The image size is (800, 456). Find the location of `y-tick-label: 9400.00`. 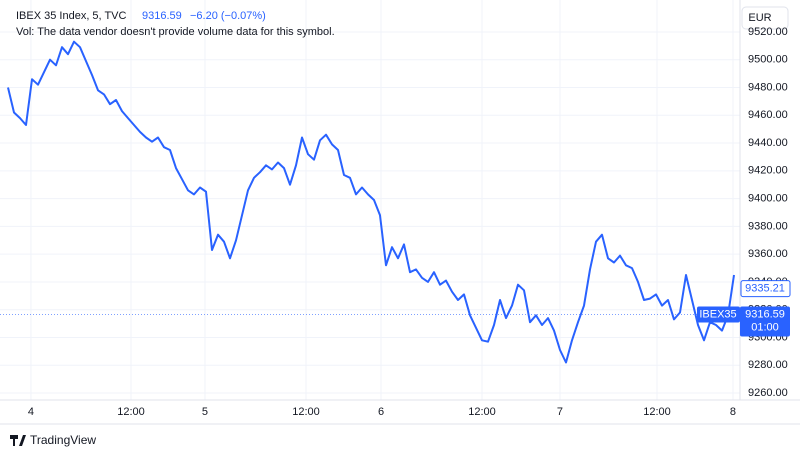

y-tick-label: 9400.00 is located at coordinates (768, 199).